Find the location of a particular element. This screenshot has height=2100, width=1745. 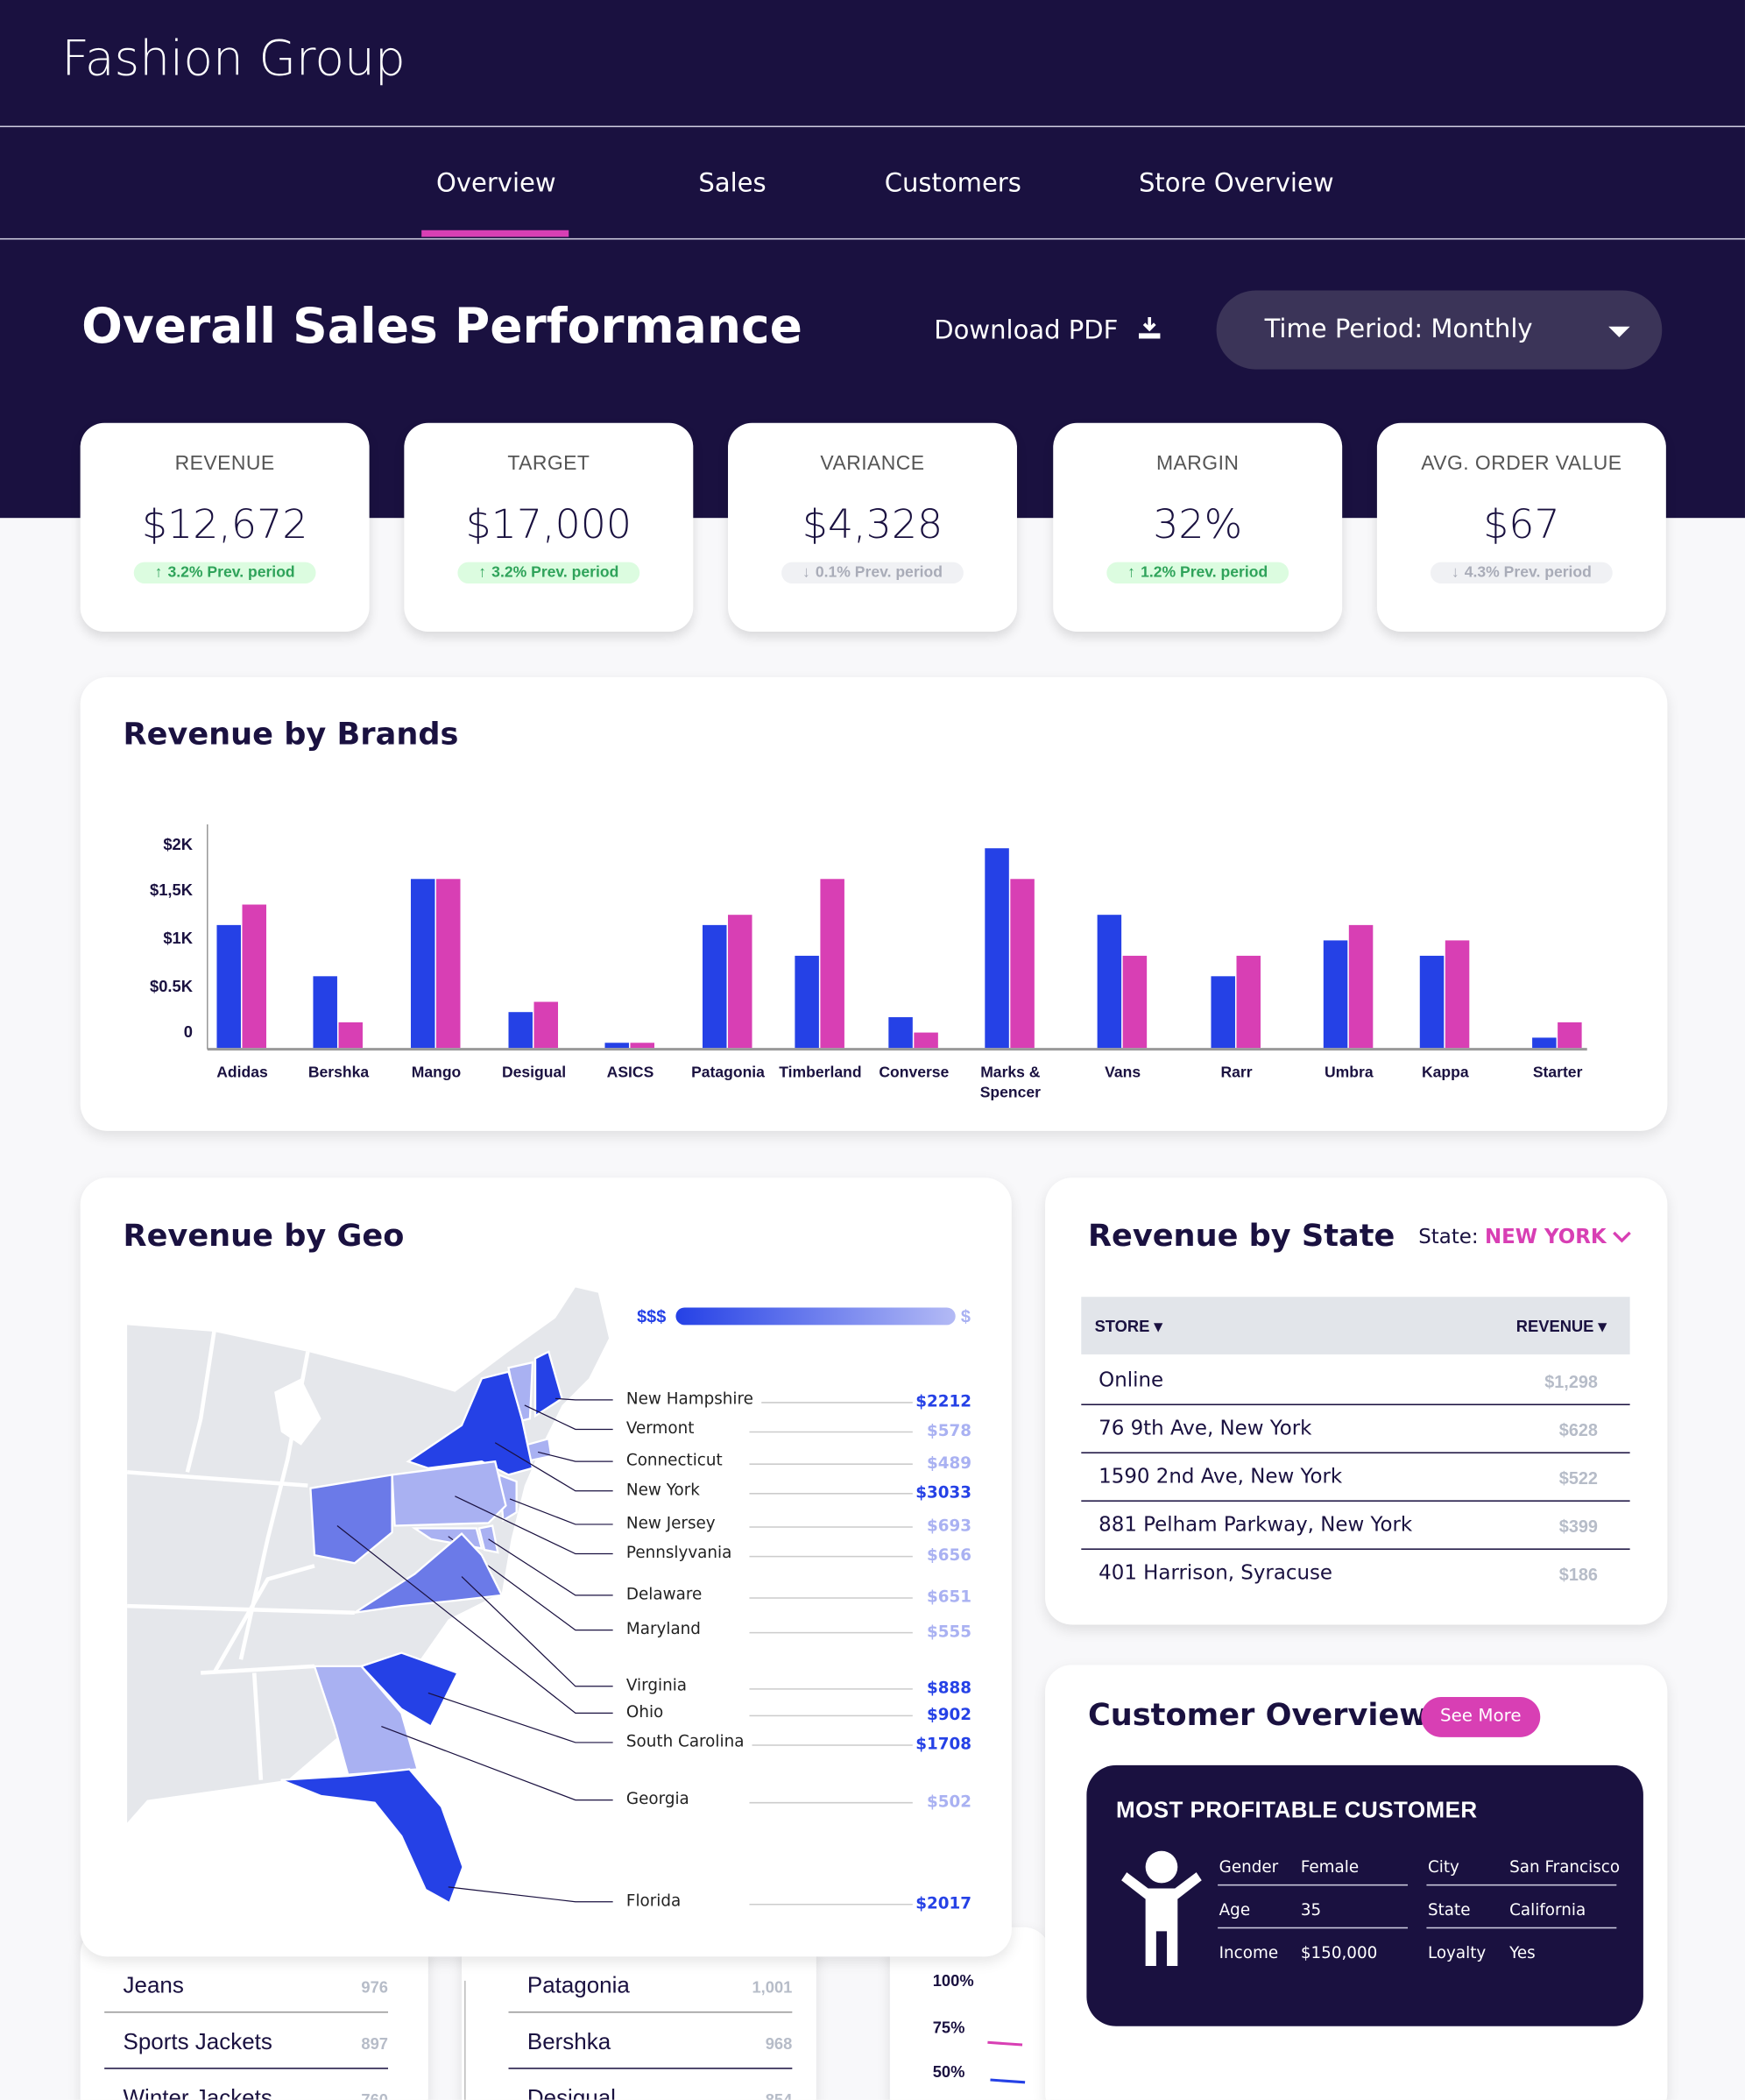

store-name: 1590 2nd Ave, New York is located at coordinates (1221, 1476).